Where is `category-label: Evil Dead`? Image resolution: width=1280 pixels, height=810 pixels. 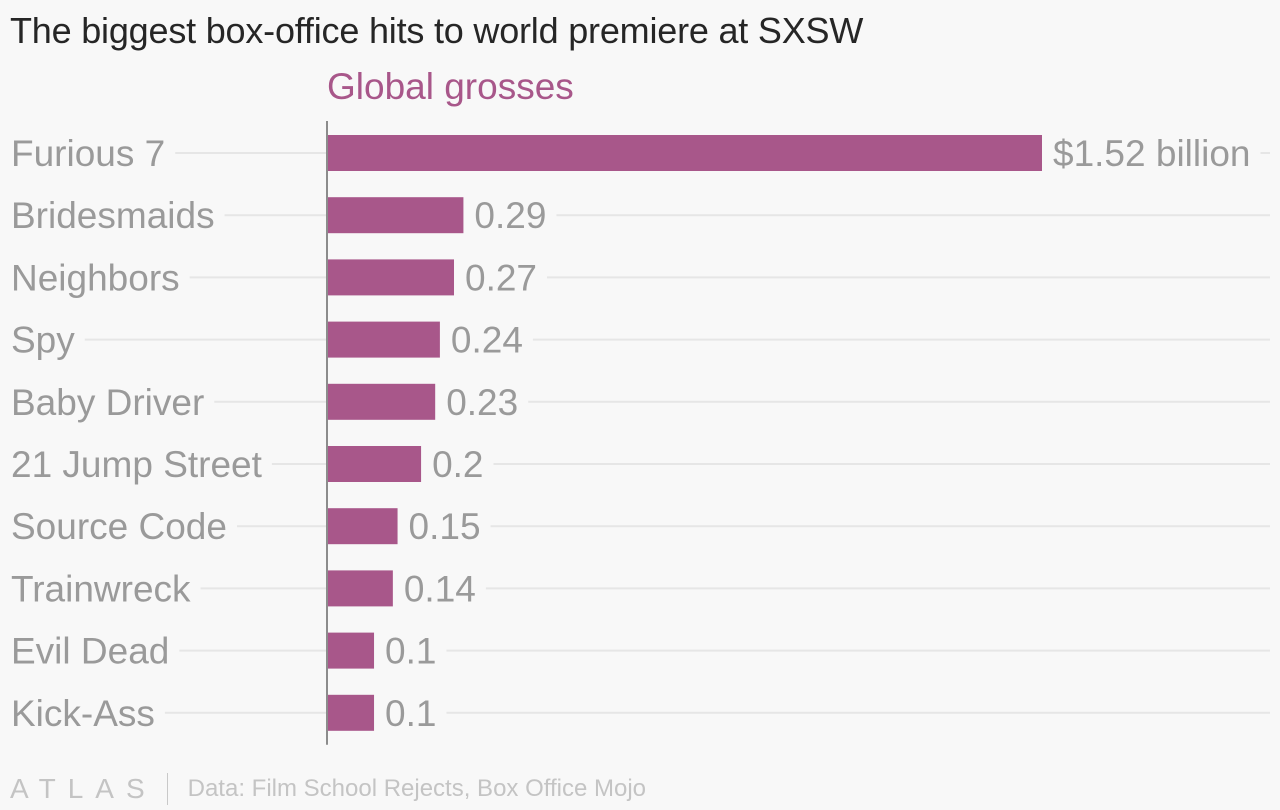 category-label: Evil Dead is located at coordinates (90, 651).